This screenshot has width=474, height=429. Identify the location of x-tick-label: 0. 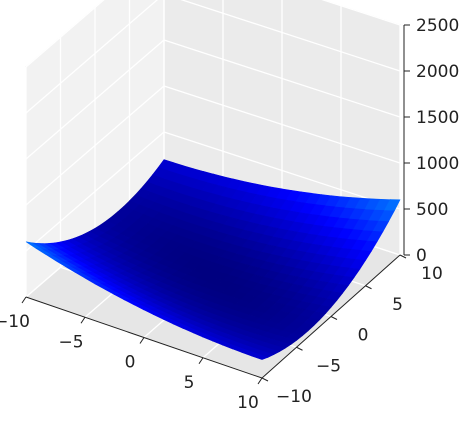
(130, 363).